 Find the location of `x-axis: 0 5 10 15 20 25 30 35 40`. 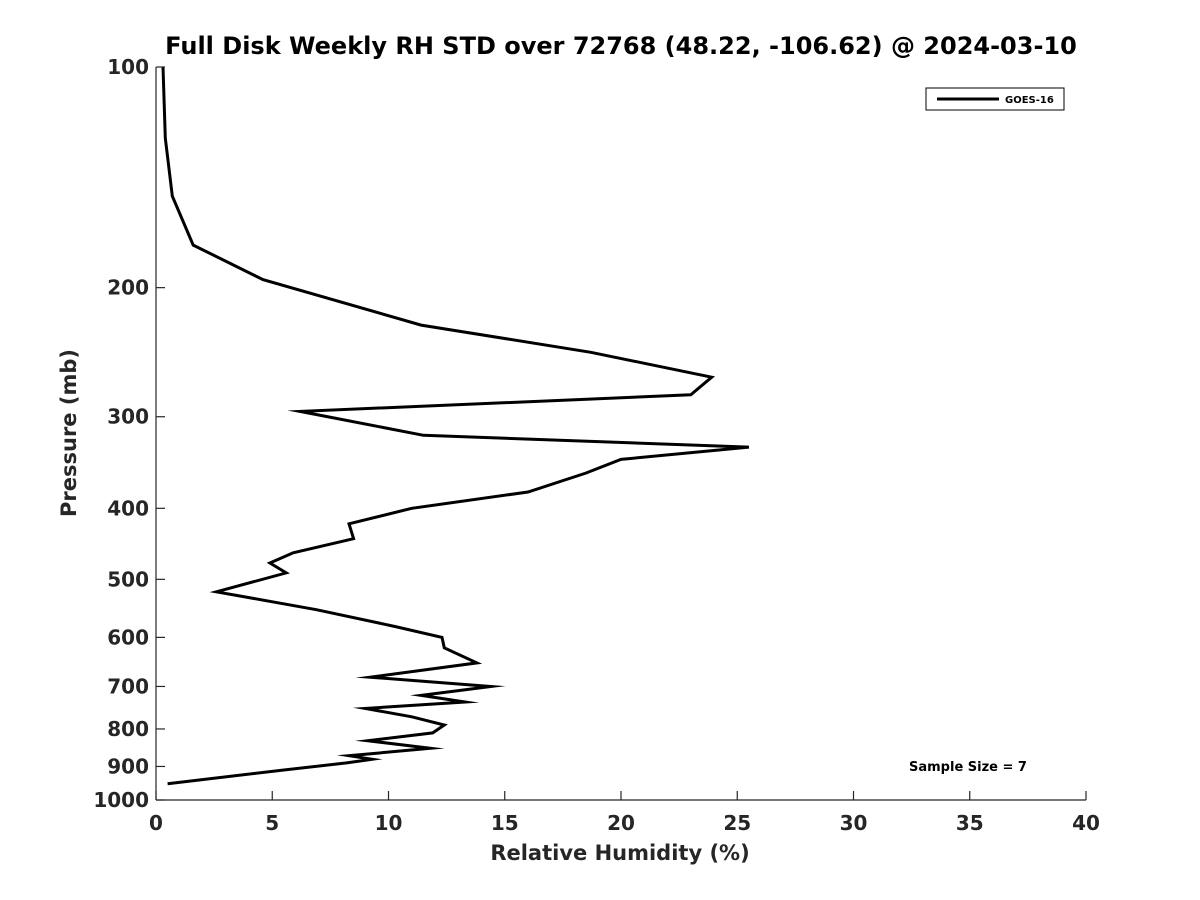

x-axis: 0 5 10 15 20 25 30 35 40 is located at coordinates (624, 813).